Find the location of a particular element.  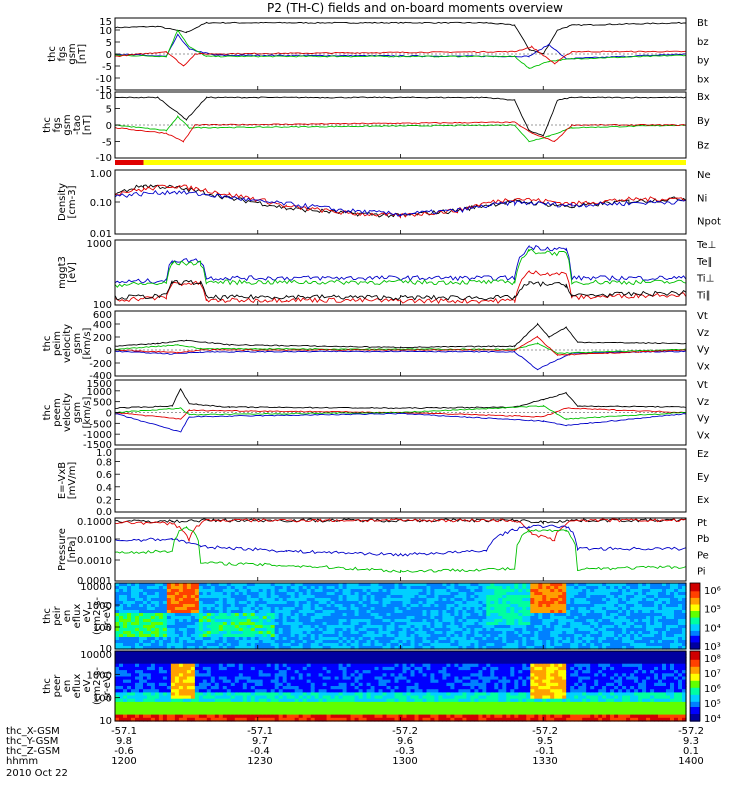

colorbar-tick: 10⁷ is located at coordinates (712, 674).